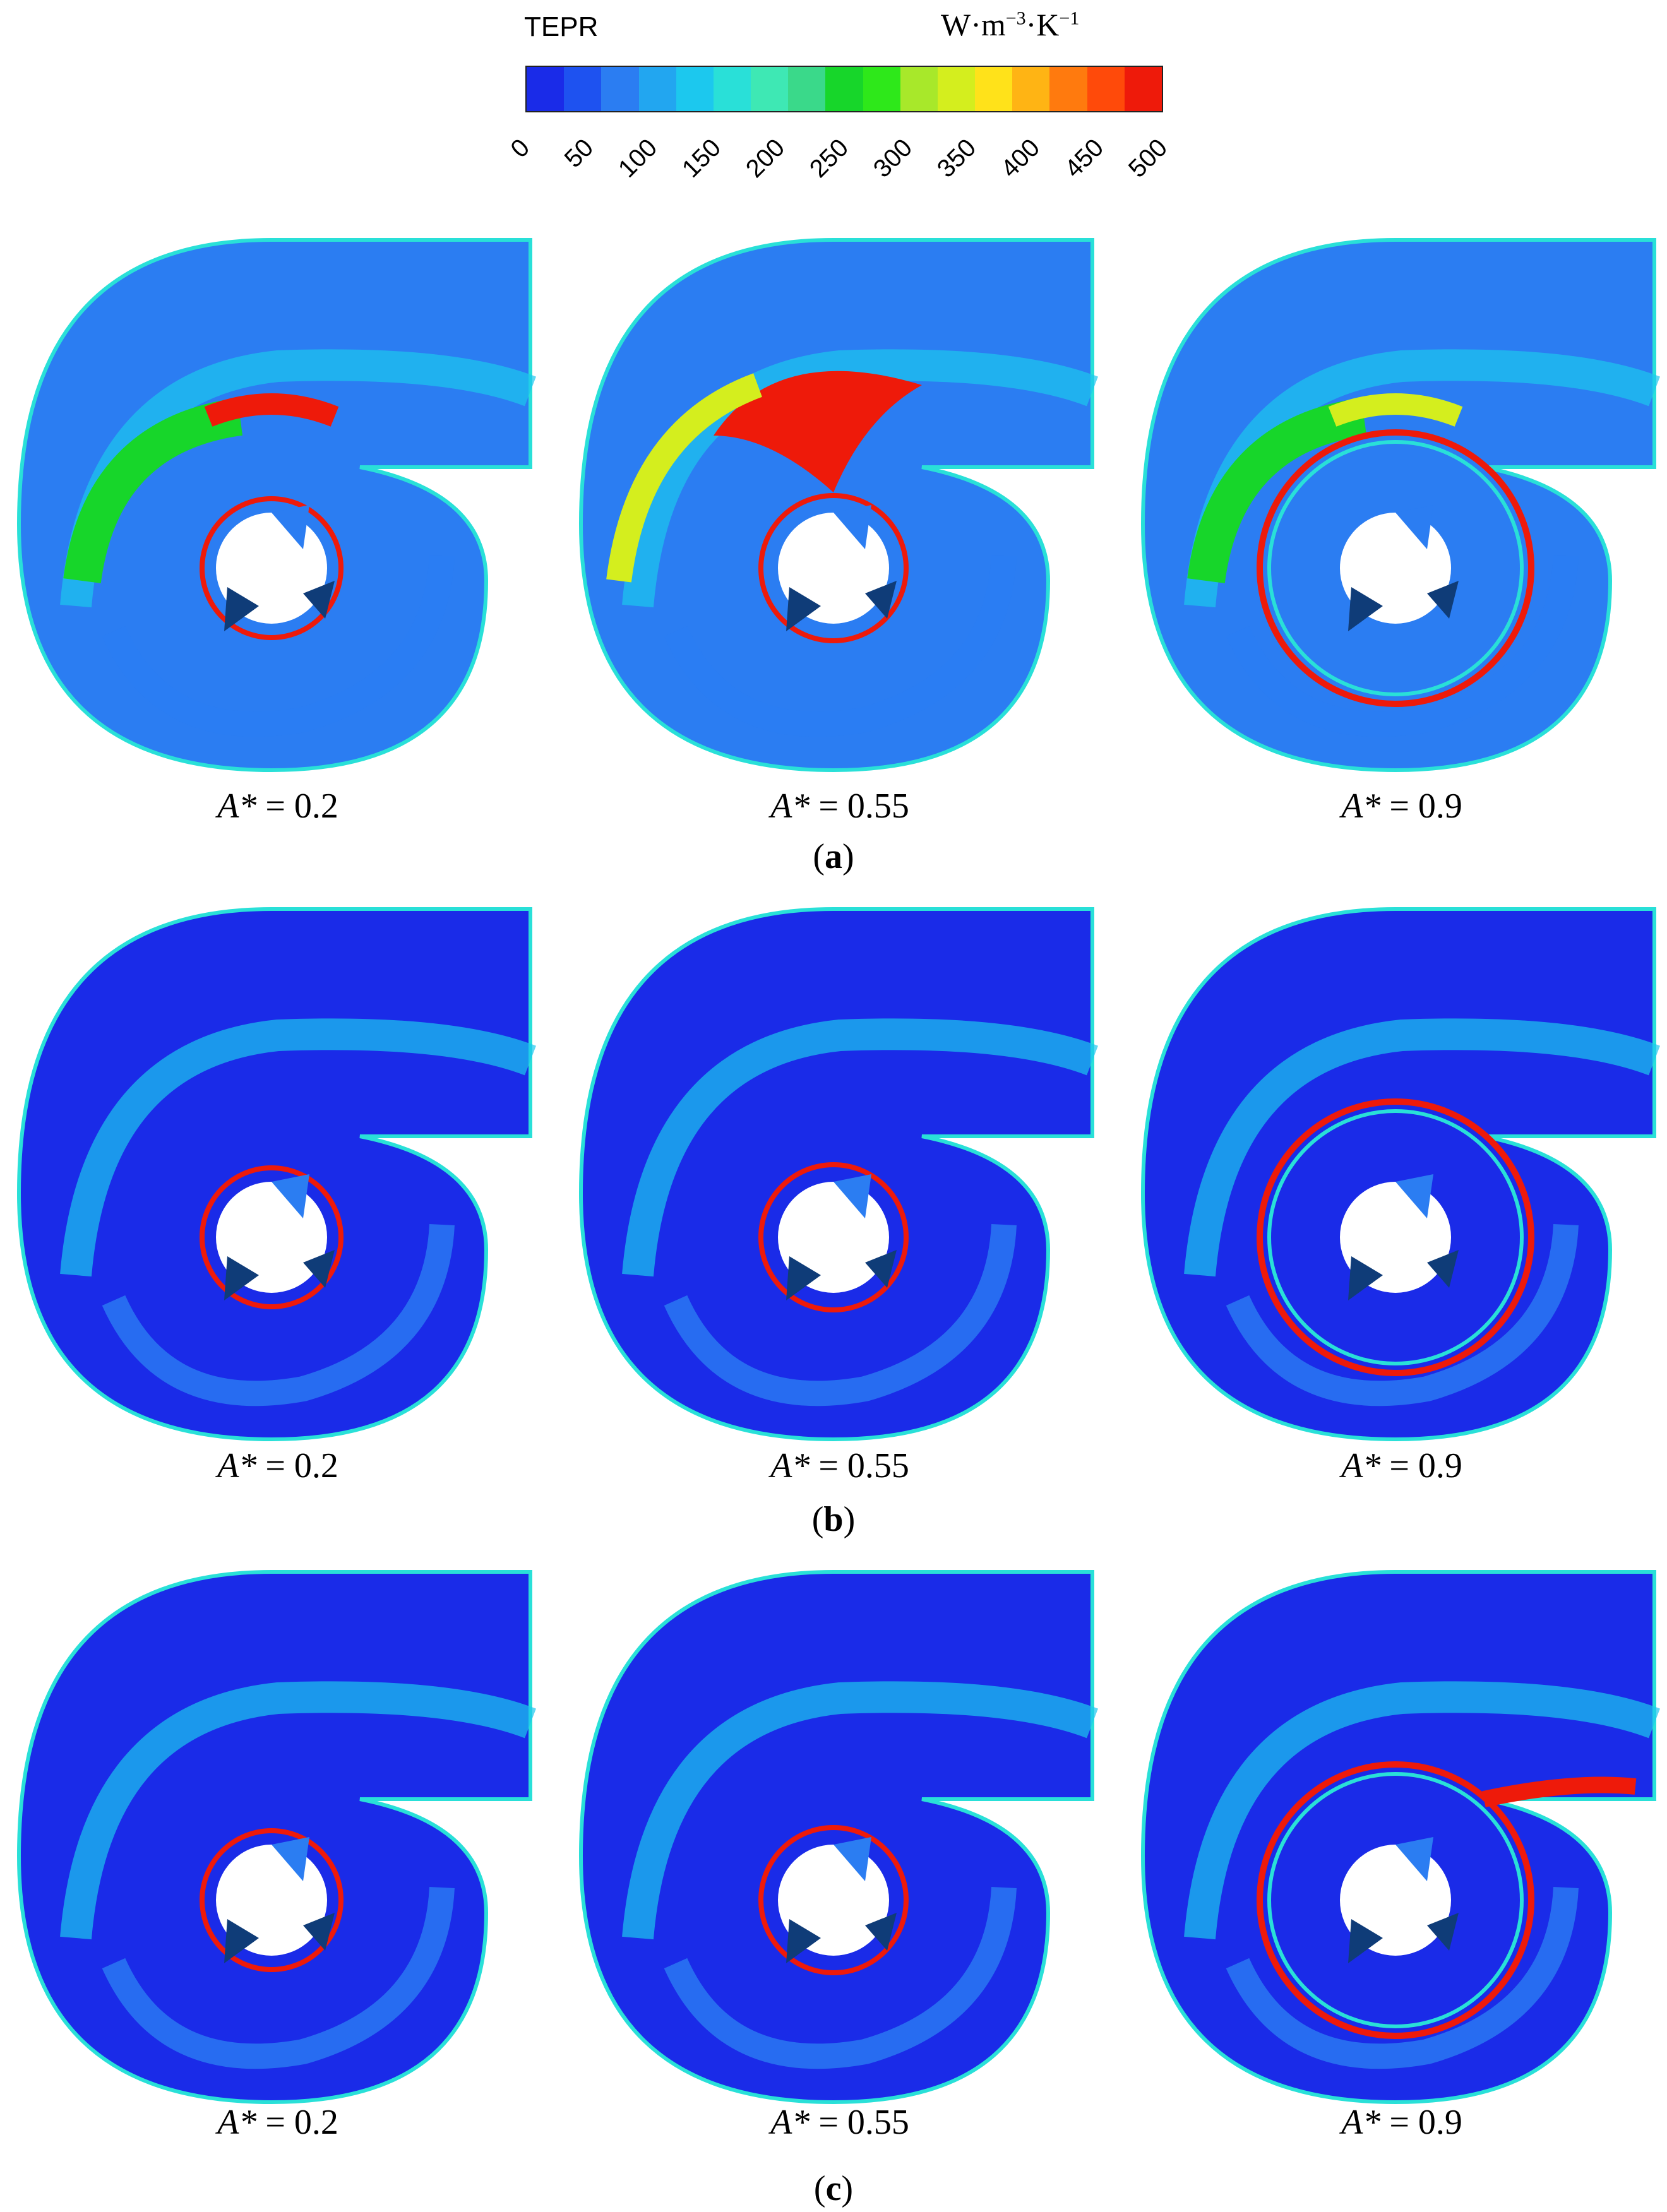 The height and width of the screenshot is (2212, 1667). What do you see at coordinates (702, 158) in the screenshot?
I see `color-bar-tick-label: 150` at bounding box center [702, 158].